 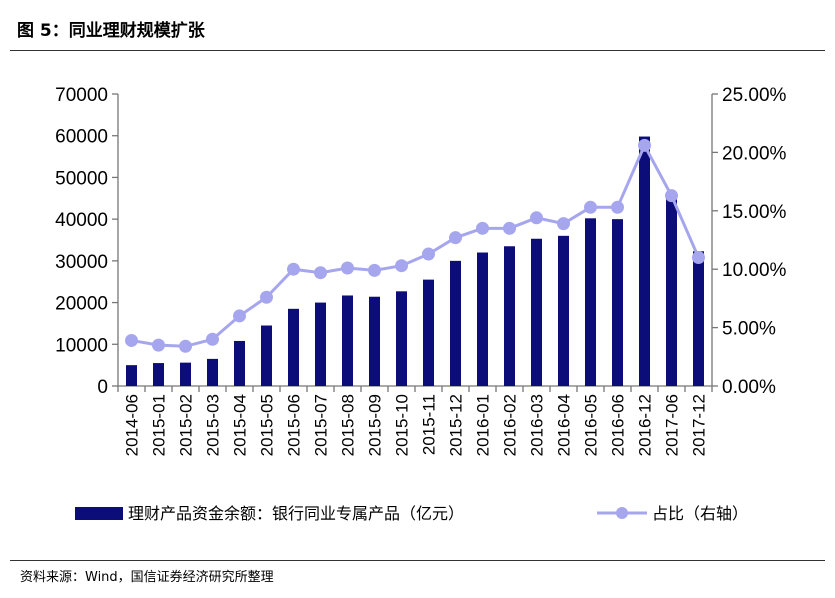 What do you see at coordinates (417, 50) in the screenshot?
I see `top-rule` at bounding box center [417, 50].